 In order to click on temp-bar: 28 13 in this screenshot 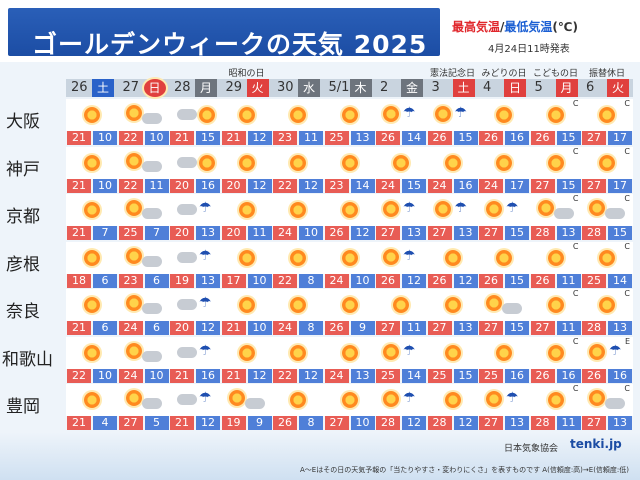, I will do `click(555, 233)`.